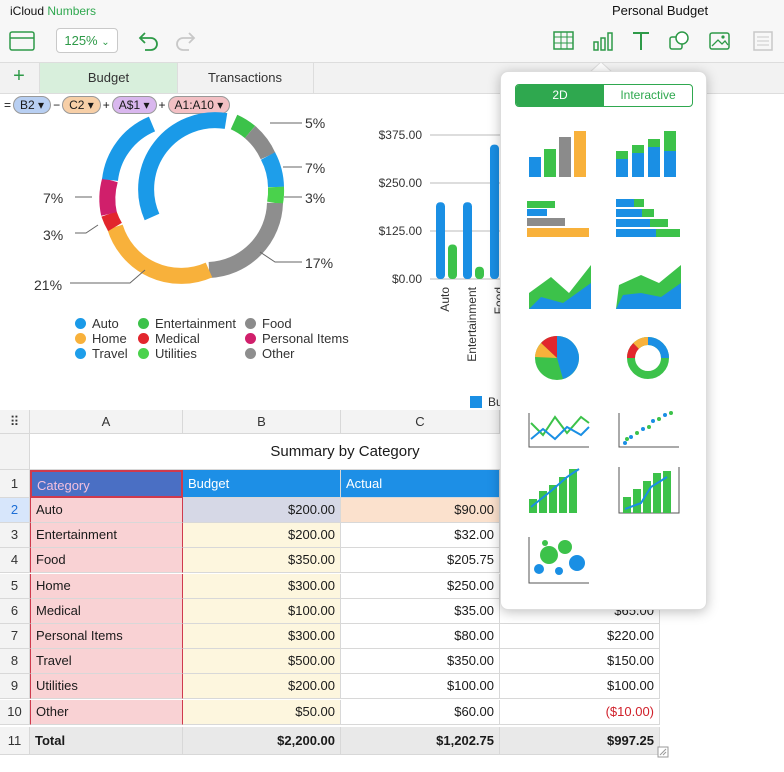  What do you see at coordinates (559, 430) in the screenshot?
I see `chart-type-line` at bounding box center [559, 430].